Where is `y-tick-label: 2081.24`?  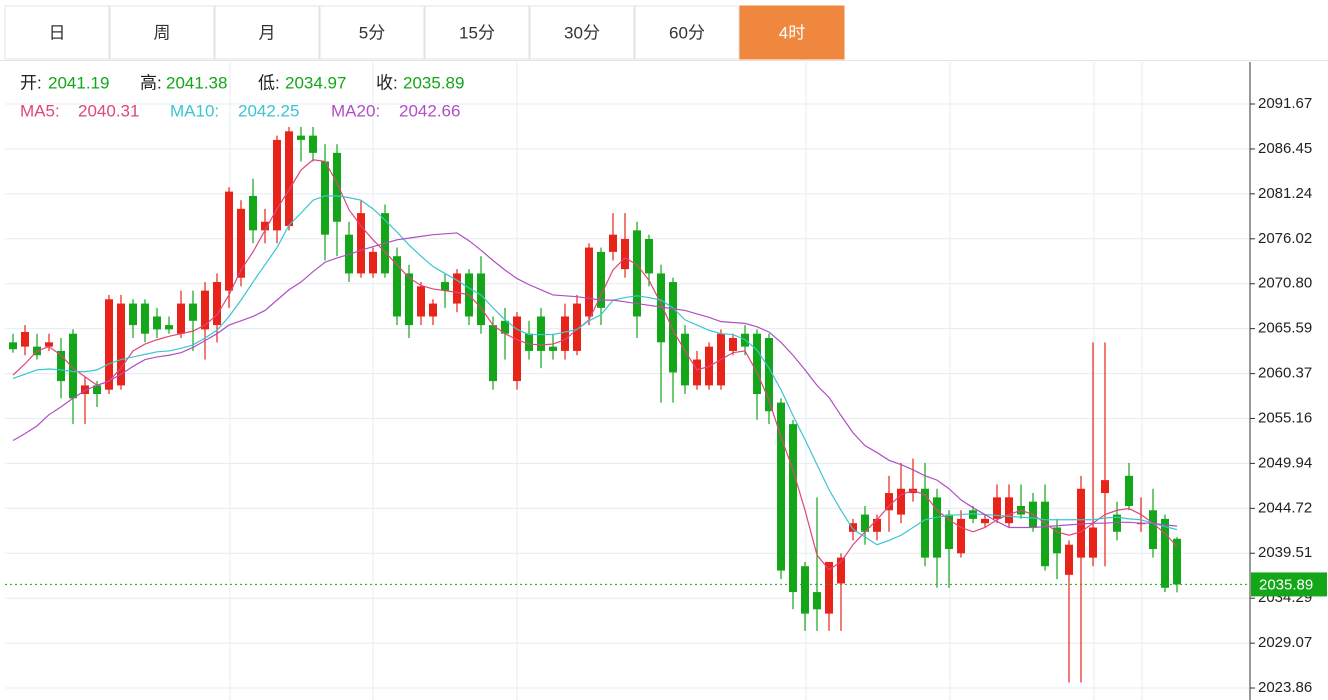 y-tick-label: 2081.24 is located at coordinates (1285, 193).